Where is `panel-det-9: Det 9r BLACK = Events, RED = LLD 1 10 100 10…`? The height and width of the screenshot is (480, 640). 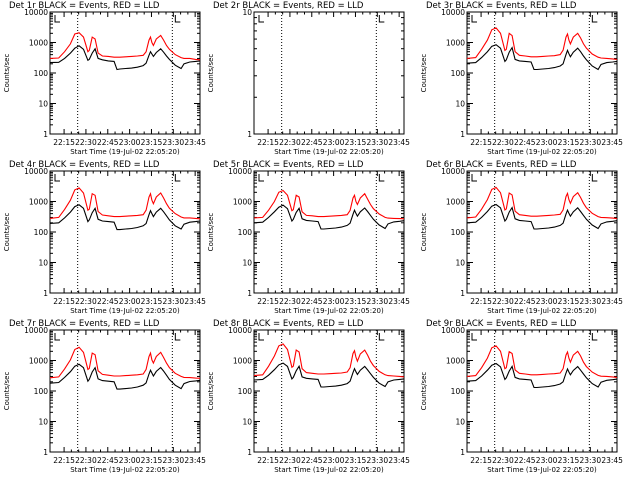
panel-det-9: Det 9r BLACK = Events, RED = LLD 1 10 100 10… is located at coordinates (521, 396).